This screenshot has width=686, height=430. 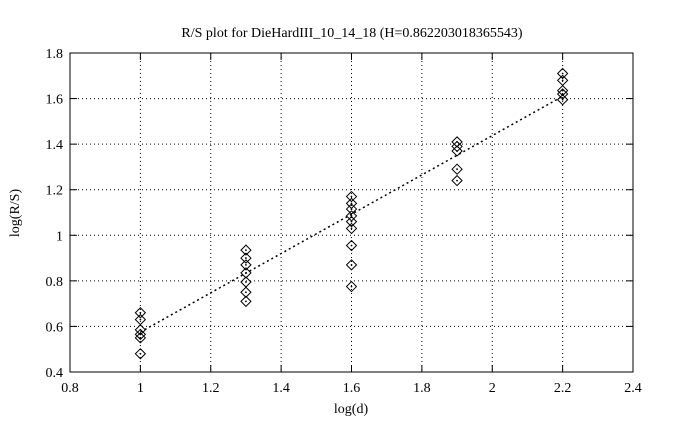 I want to click on y-axis-label: log(R/S), so click(x=15, y=213).